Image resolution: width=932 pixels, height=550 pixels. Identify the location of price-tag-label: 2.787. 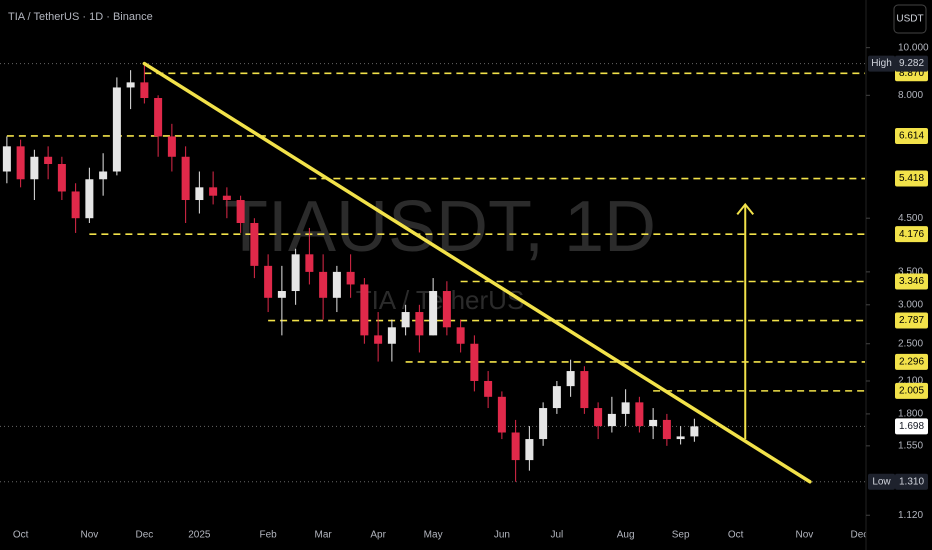
(911, 320).